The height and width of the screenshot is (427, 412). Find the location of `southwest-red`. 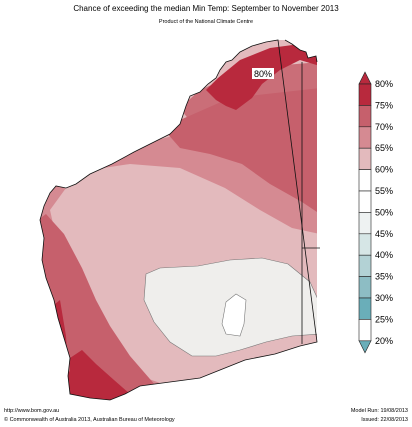

southwest-red is located at coordinates (100, 375).